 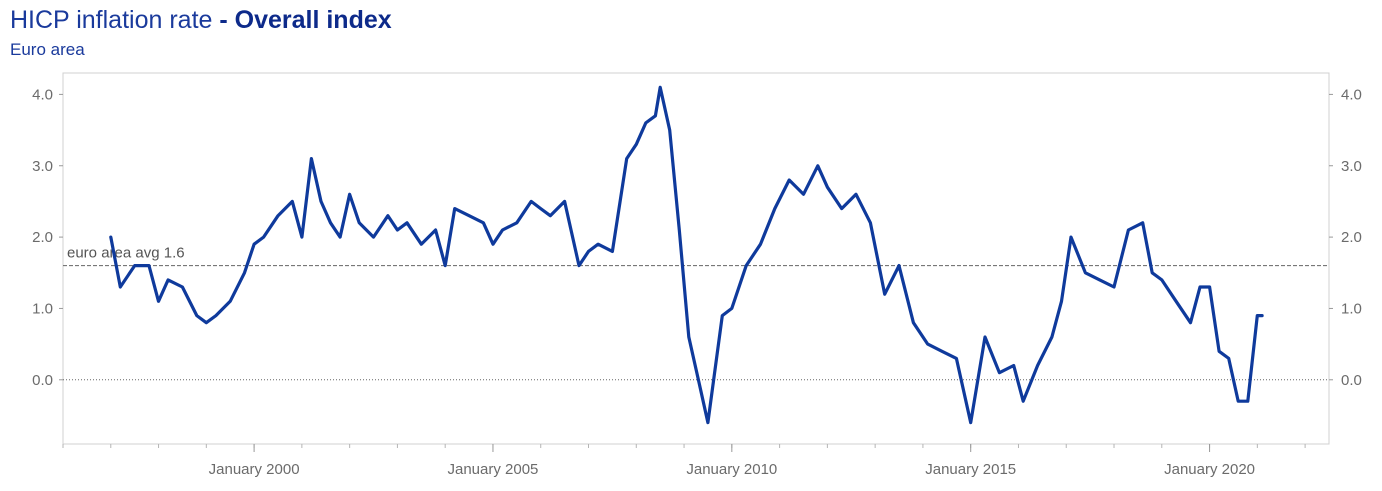 What do you see at coordinates (126, 253) in the screenshot?
I see `reference-line-label: euro area avg 1.6` at bounding box center [126, 253].